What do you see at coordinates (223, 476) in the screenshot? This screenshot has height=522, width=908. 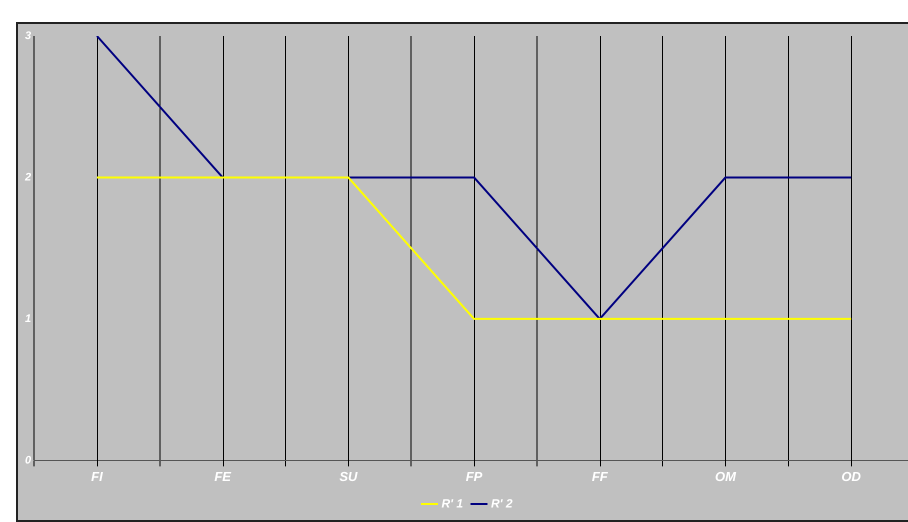 I see `x-tick-label: FE` at bounding box center [223, 476].